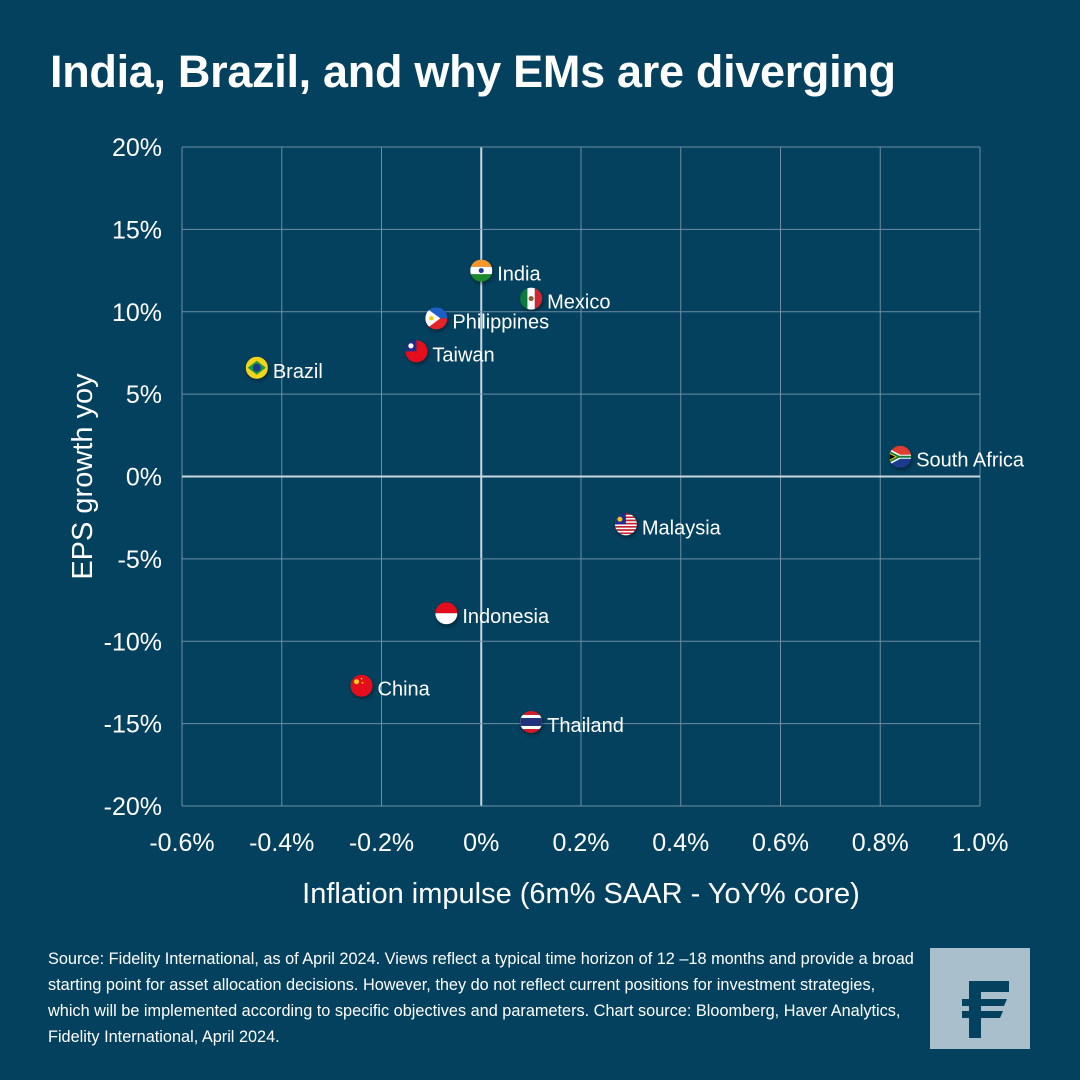  I want to click on y-tick-label: -15%, so click(133, 725).